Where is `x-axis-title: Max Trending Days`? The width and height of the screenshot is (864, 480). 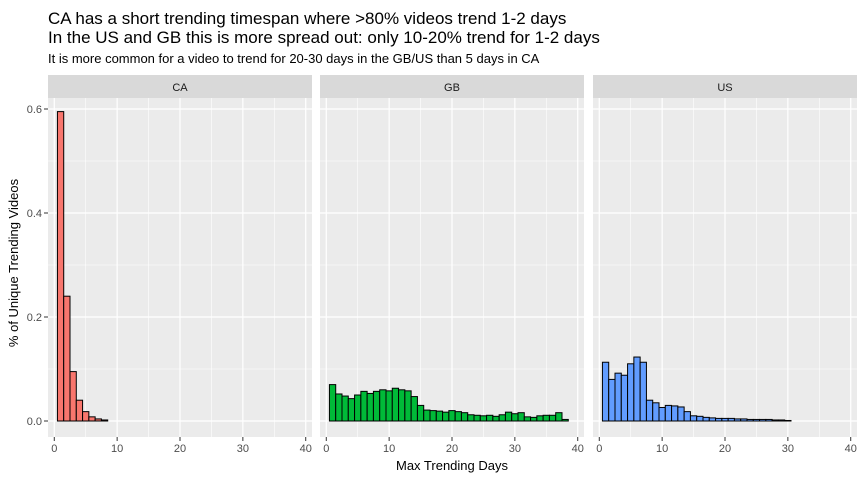 x-axis-title: Max Trending Days is located at coordinates (452, 465).